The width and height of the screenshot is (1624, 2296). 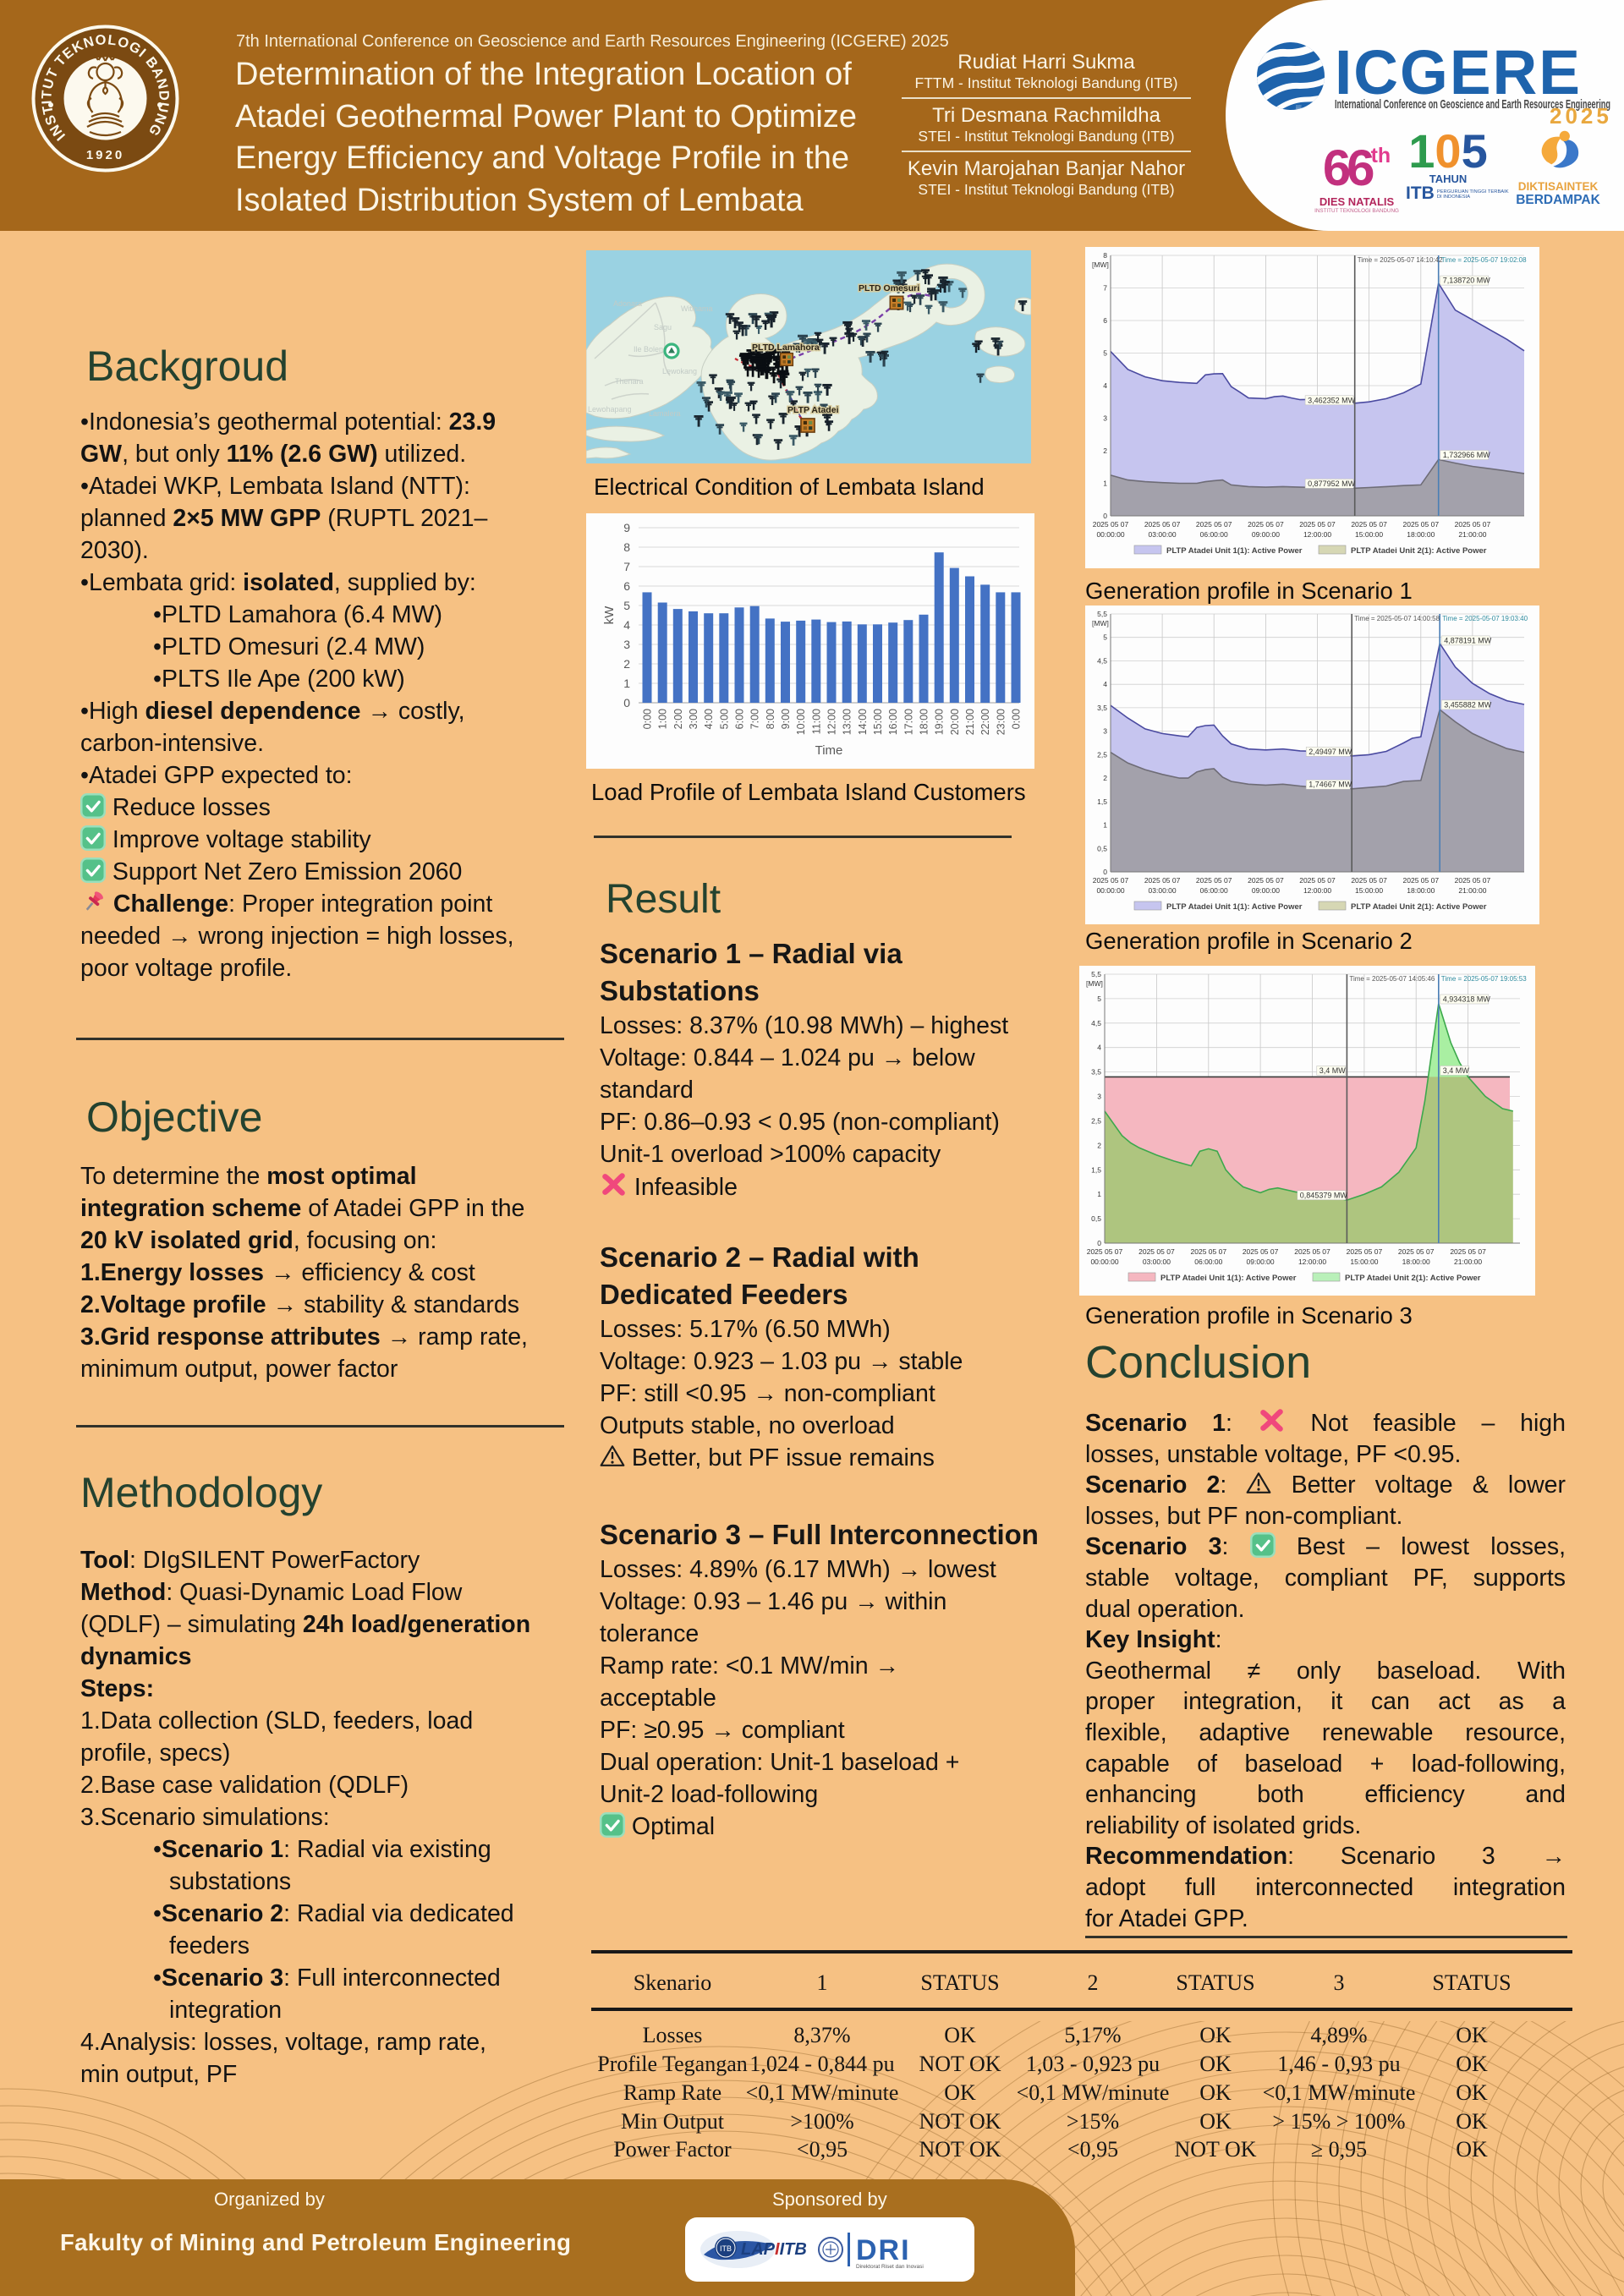 What do you see at coordinates (1459, 72) in the screenshot?
I see `svg-text: ICGERE` at bounding box center [1459, 72].